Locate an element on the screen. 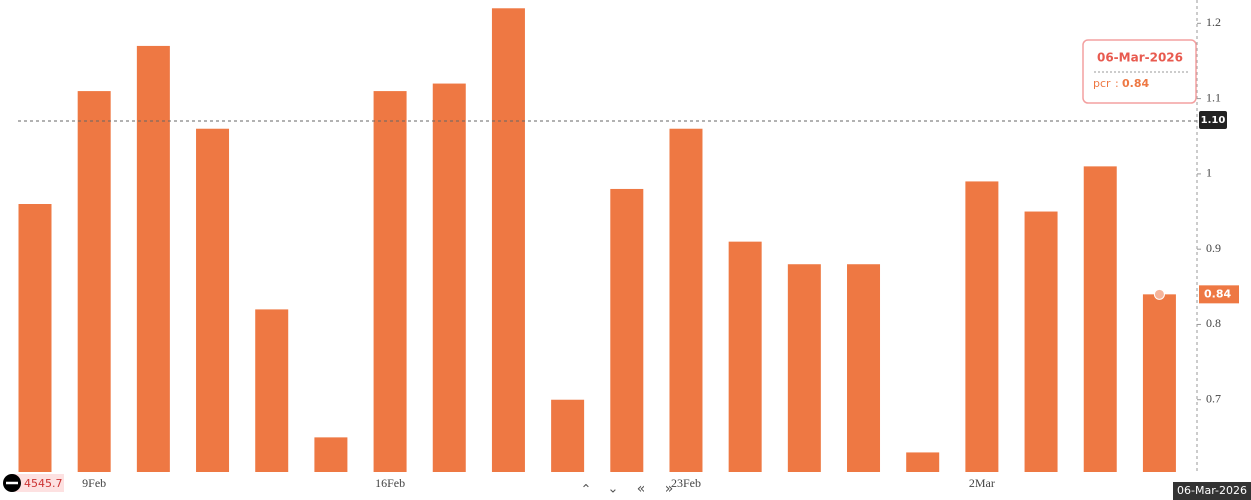  x-tick-label: 16Feb is located at coordinates (390, 483).